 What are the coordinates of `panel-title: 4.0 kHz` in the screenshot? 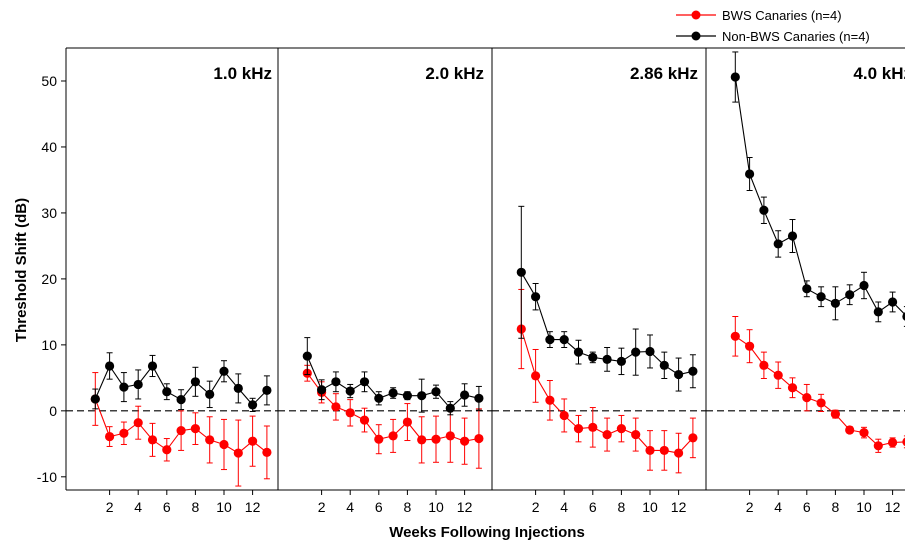 It's located at (879, 73).